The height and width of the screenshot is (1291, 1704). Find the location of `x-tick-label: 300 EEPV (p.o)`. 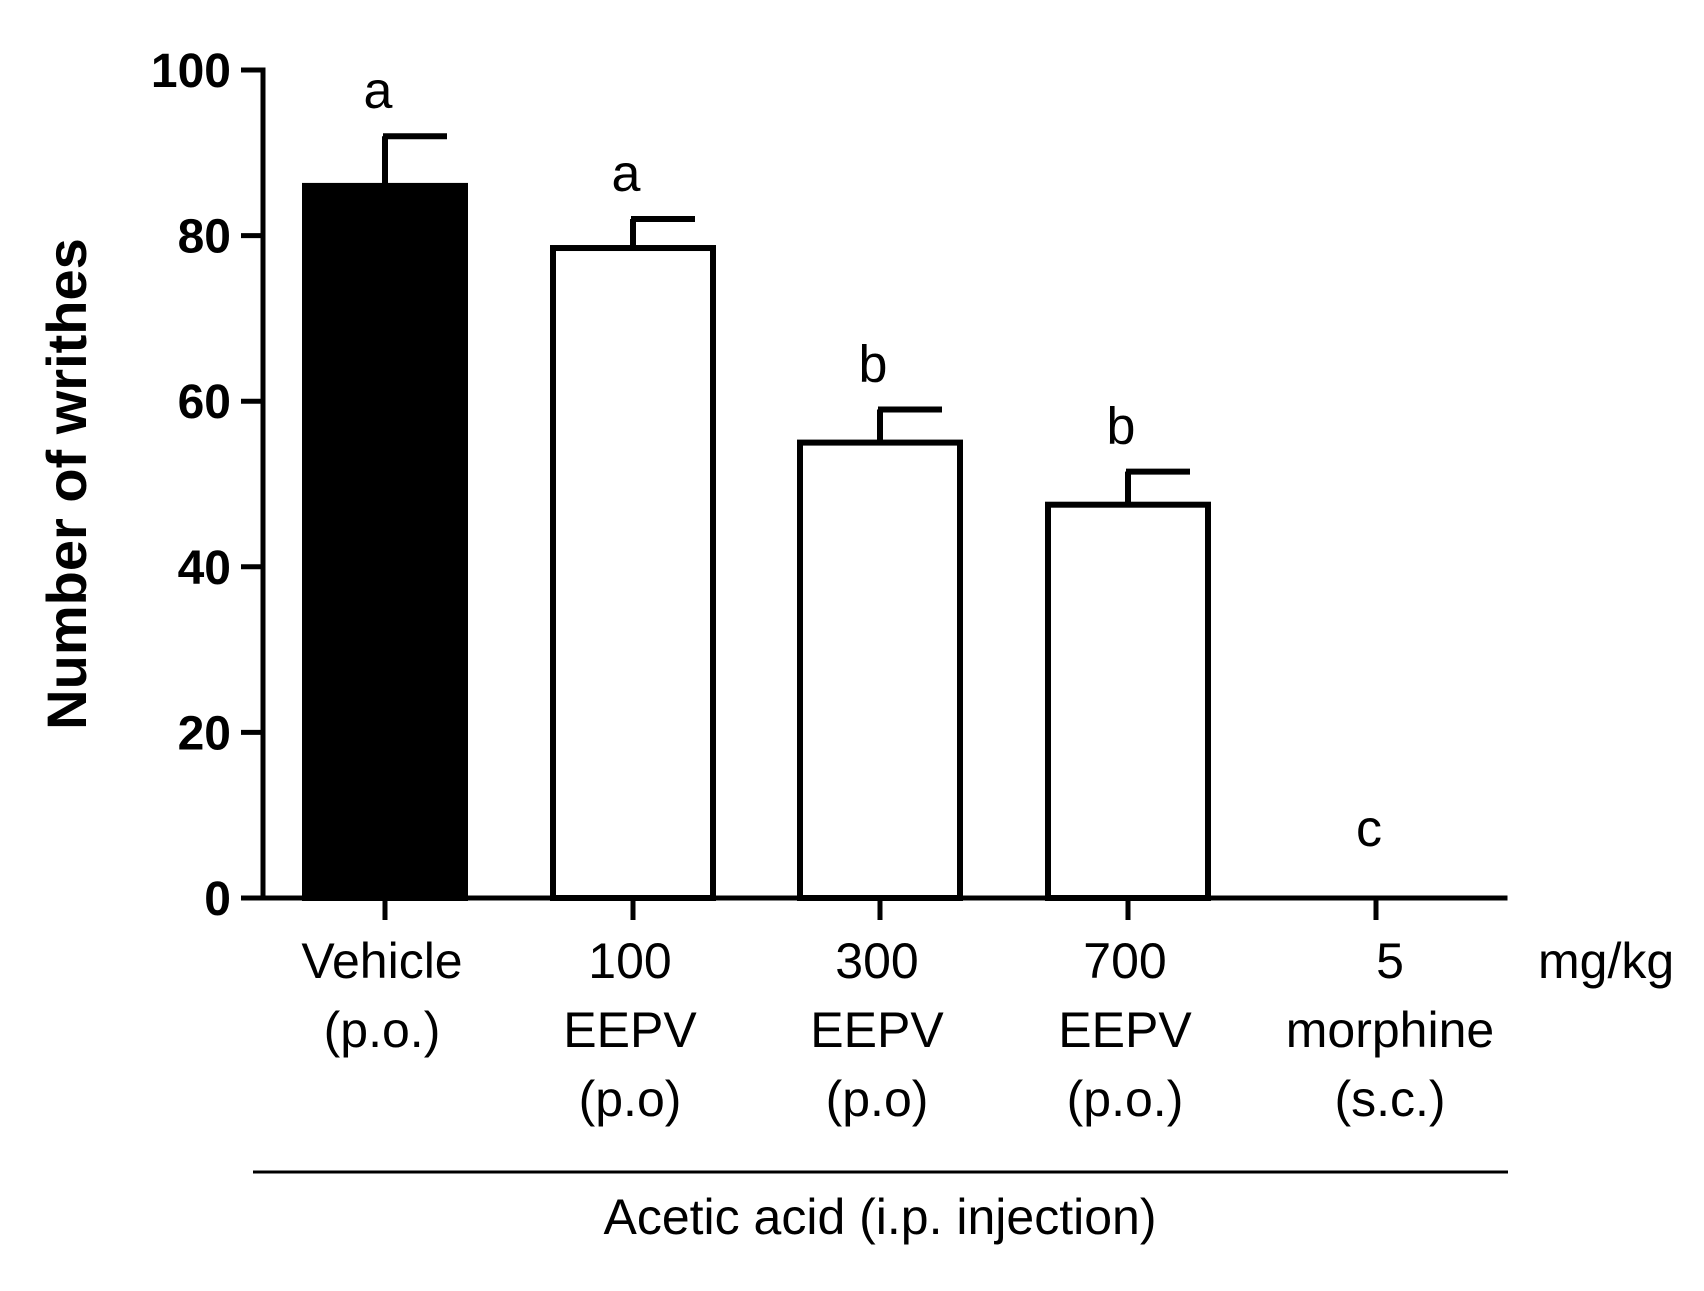

x-tick-label: 300 EEPV (p.o) is located at coordinates (877, 1030).